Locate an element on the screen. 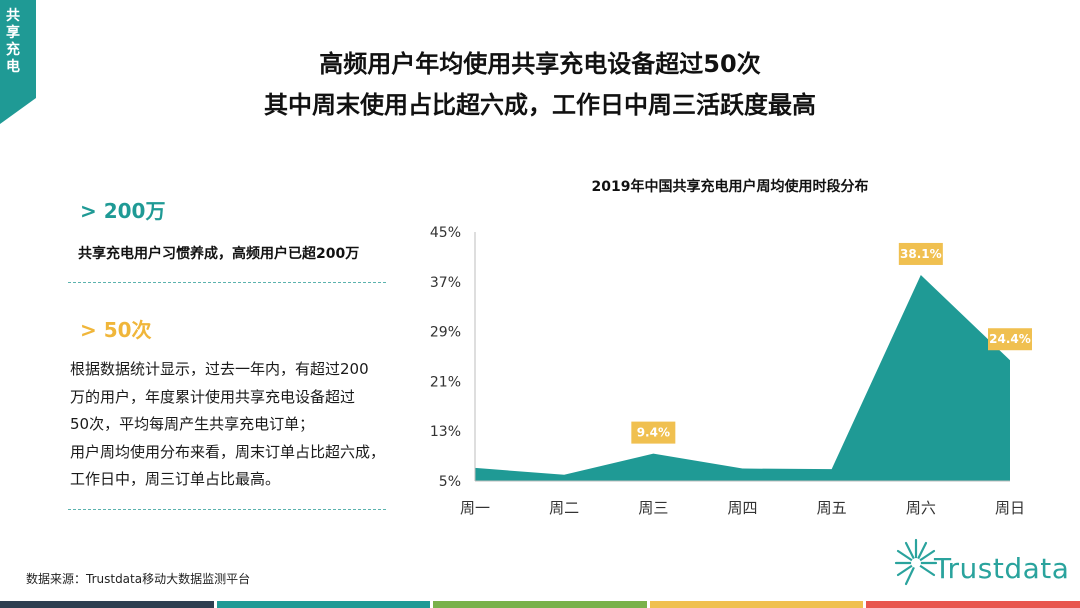  y-tick-label: 5% is located at coordinates (450, 482).